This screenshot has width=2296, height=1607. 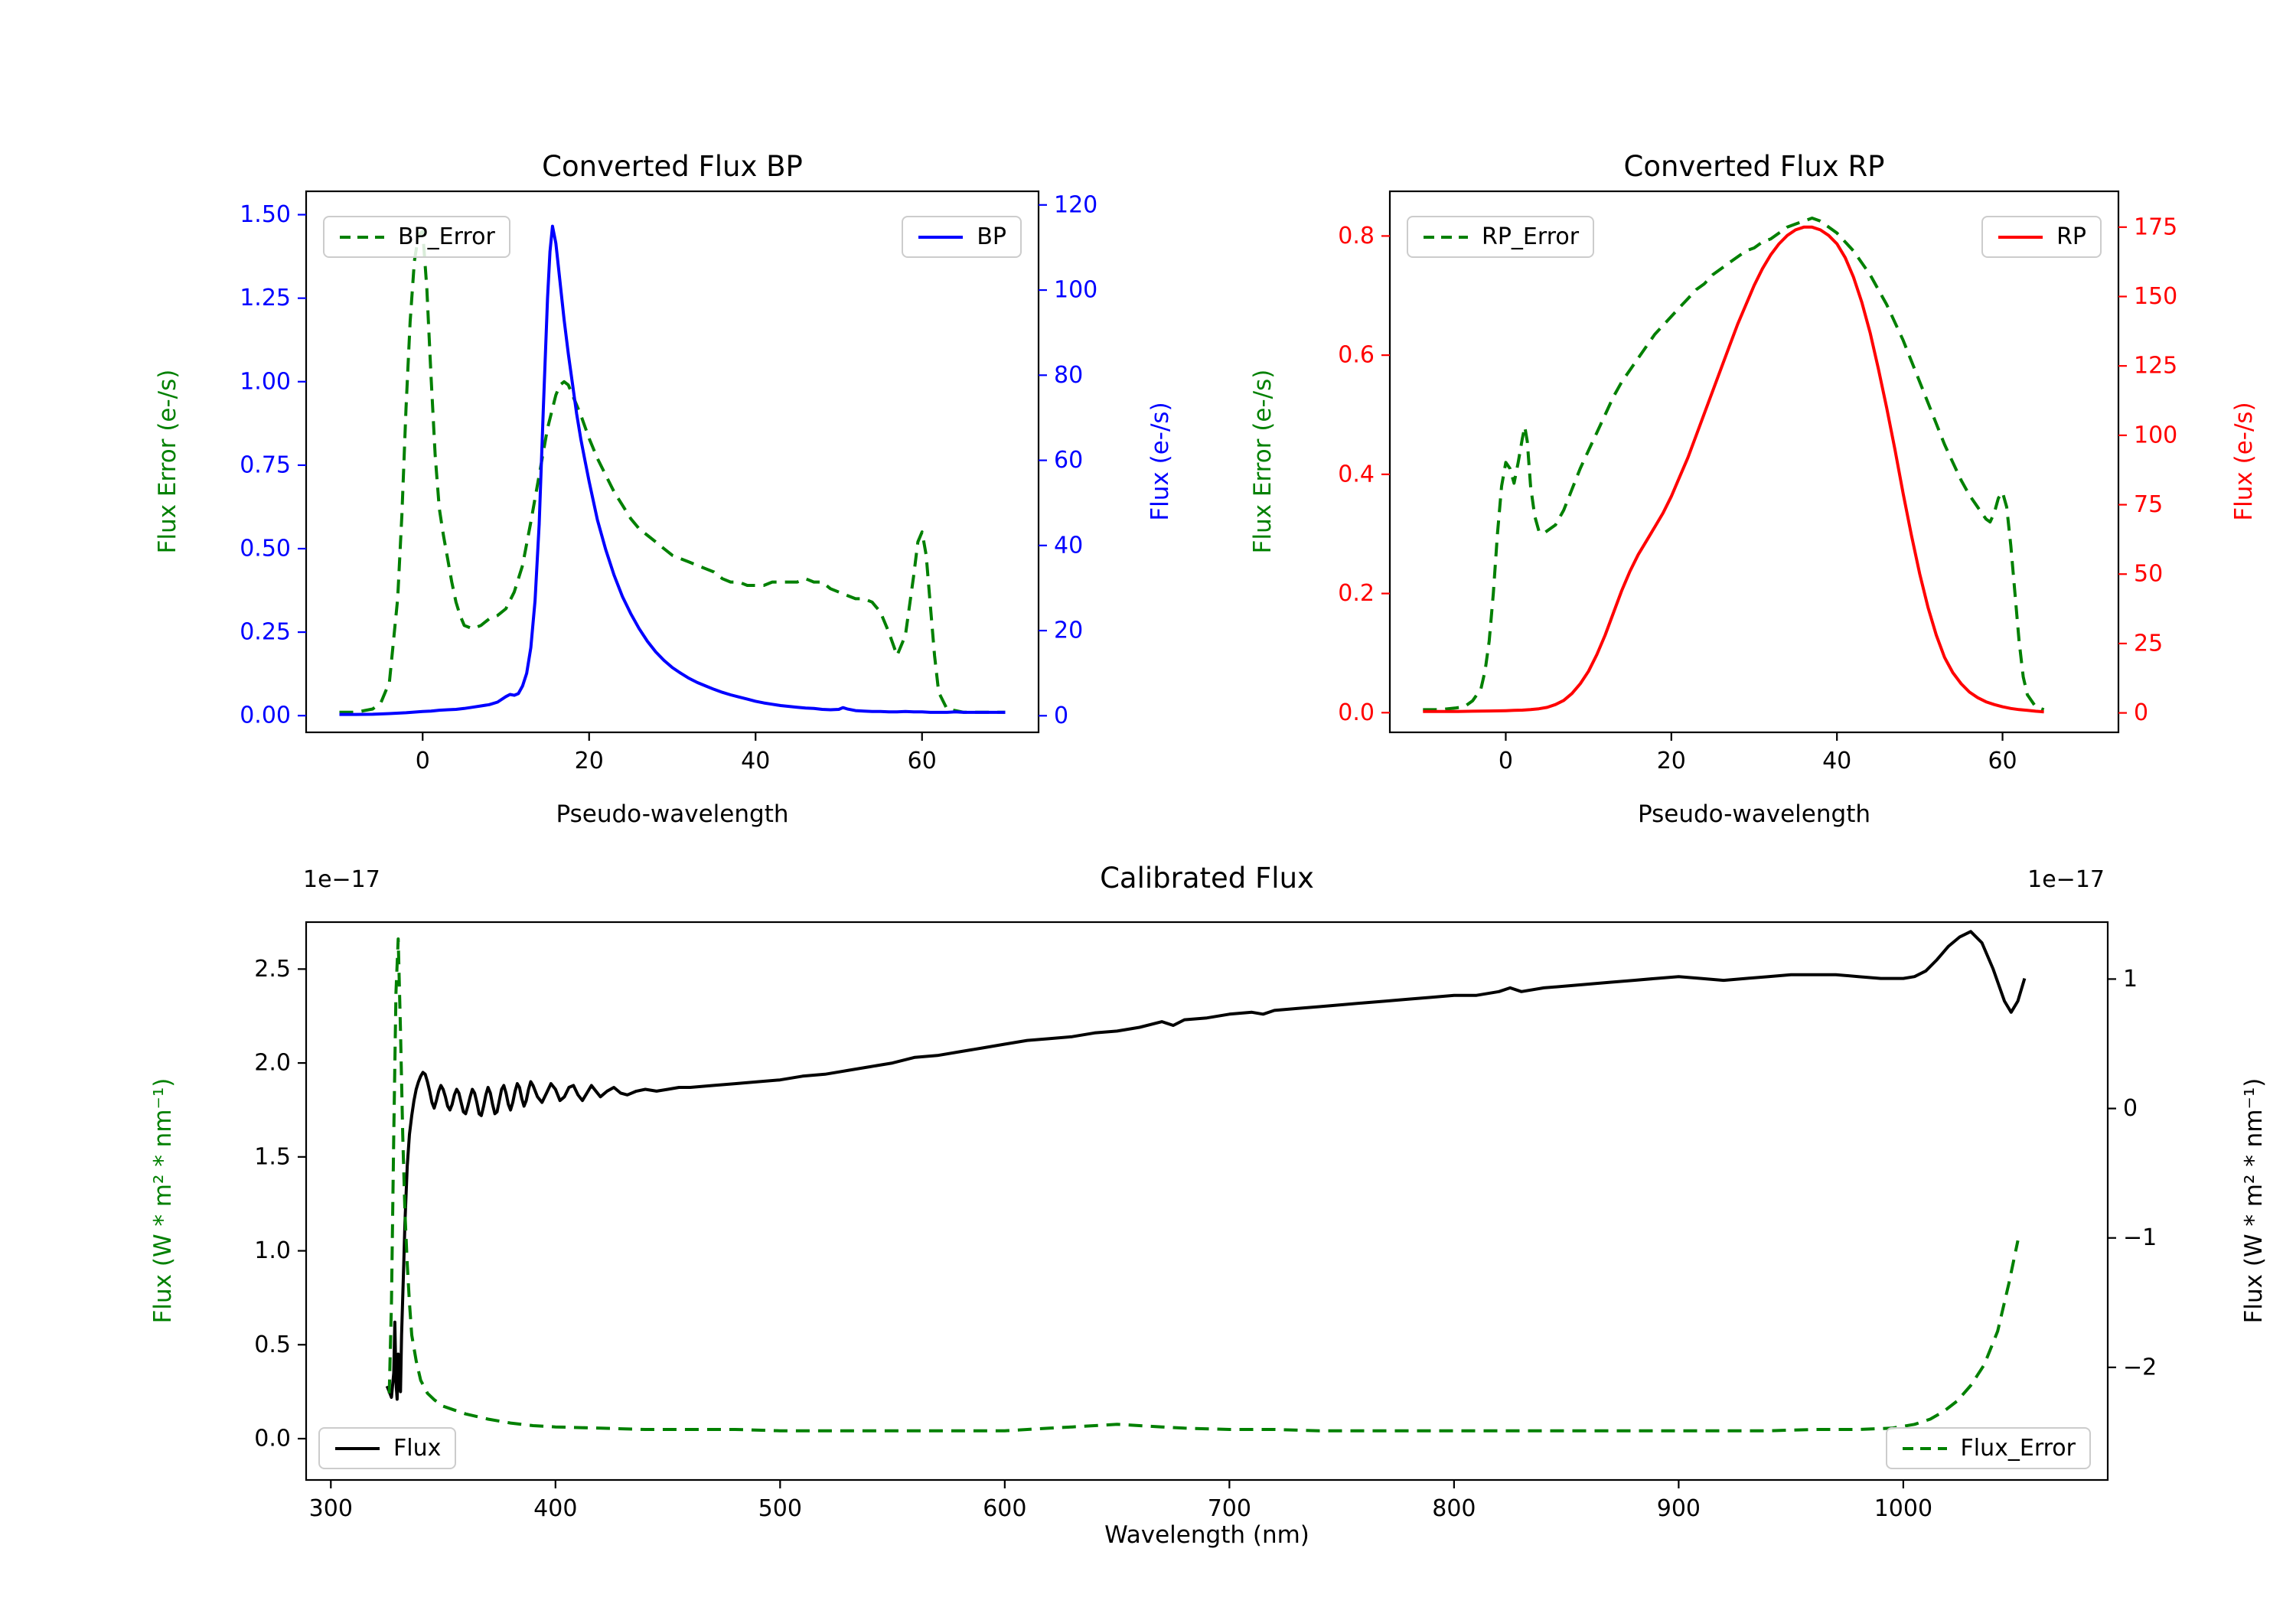 I want to click on y-tick-label-left: 1.5, so click(x=272, y=1156).